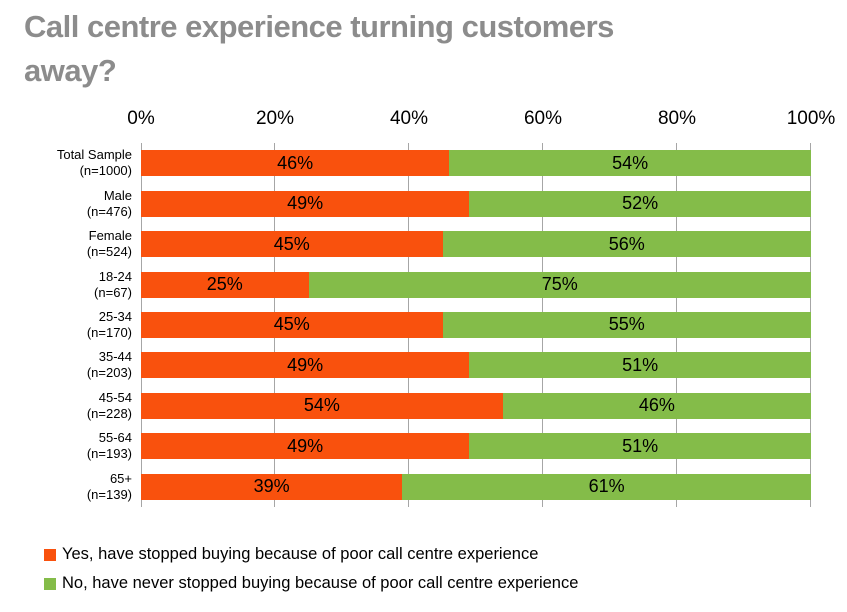 The height and width of the screenshot is (612, 847). I want to click on x-axis-tick-label: 80%, so click(677, 118).